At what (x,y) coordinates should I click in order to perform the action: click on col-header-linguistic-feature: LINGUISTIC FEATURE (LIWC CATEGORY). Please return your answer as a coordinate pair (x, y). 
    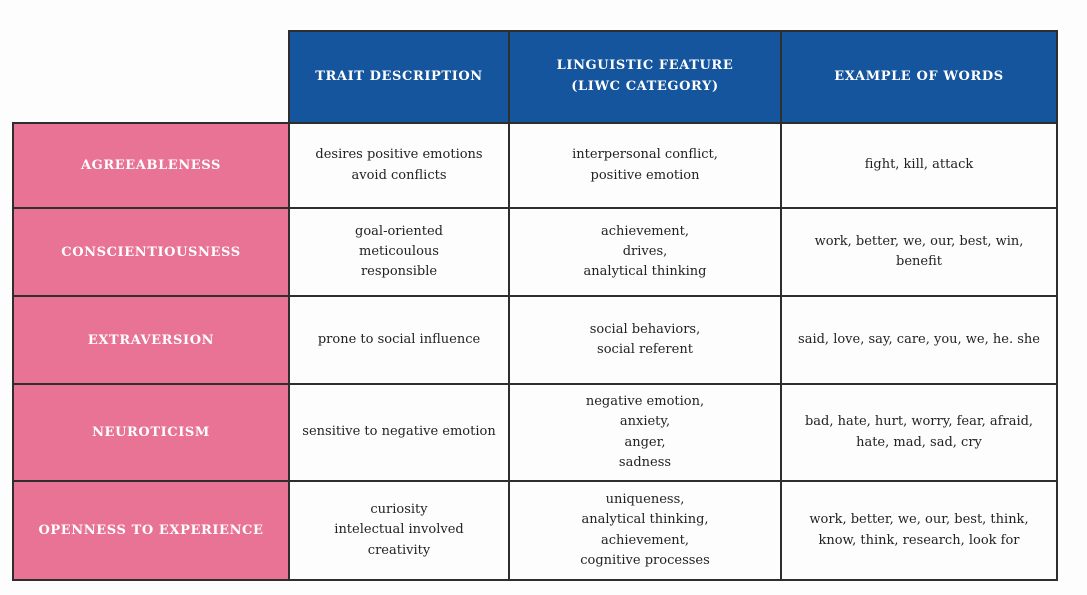
    Looking at the image, I should click on (645, 77).